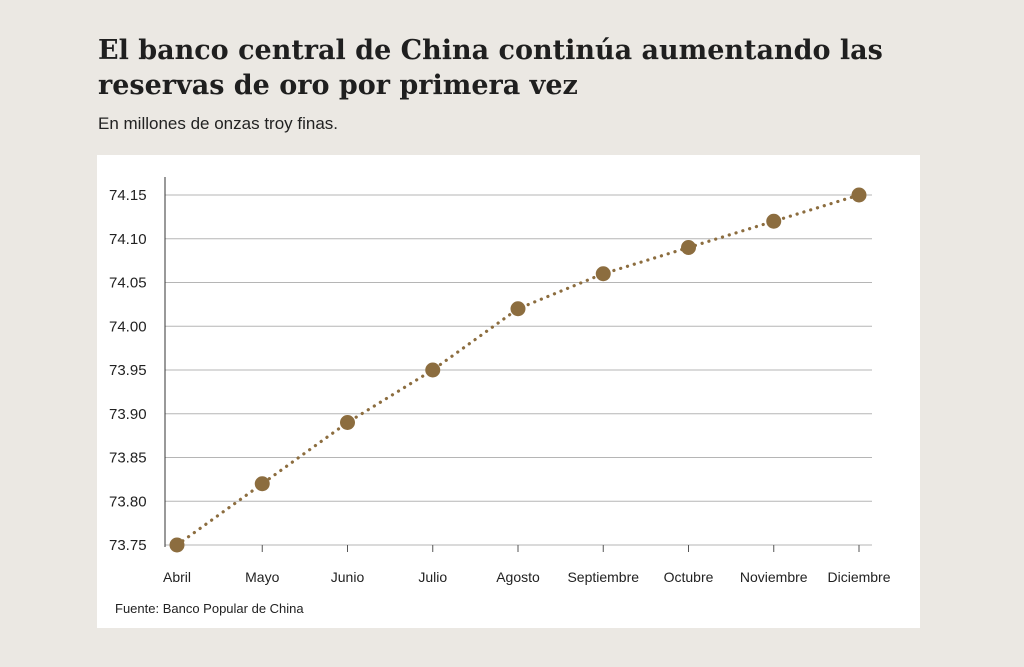  What do you see at coordinates (603, 577) in the screenshot?
I see `x-tick-label: Septiembre` at bounding box center [603, 577].